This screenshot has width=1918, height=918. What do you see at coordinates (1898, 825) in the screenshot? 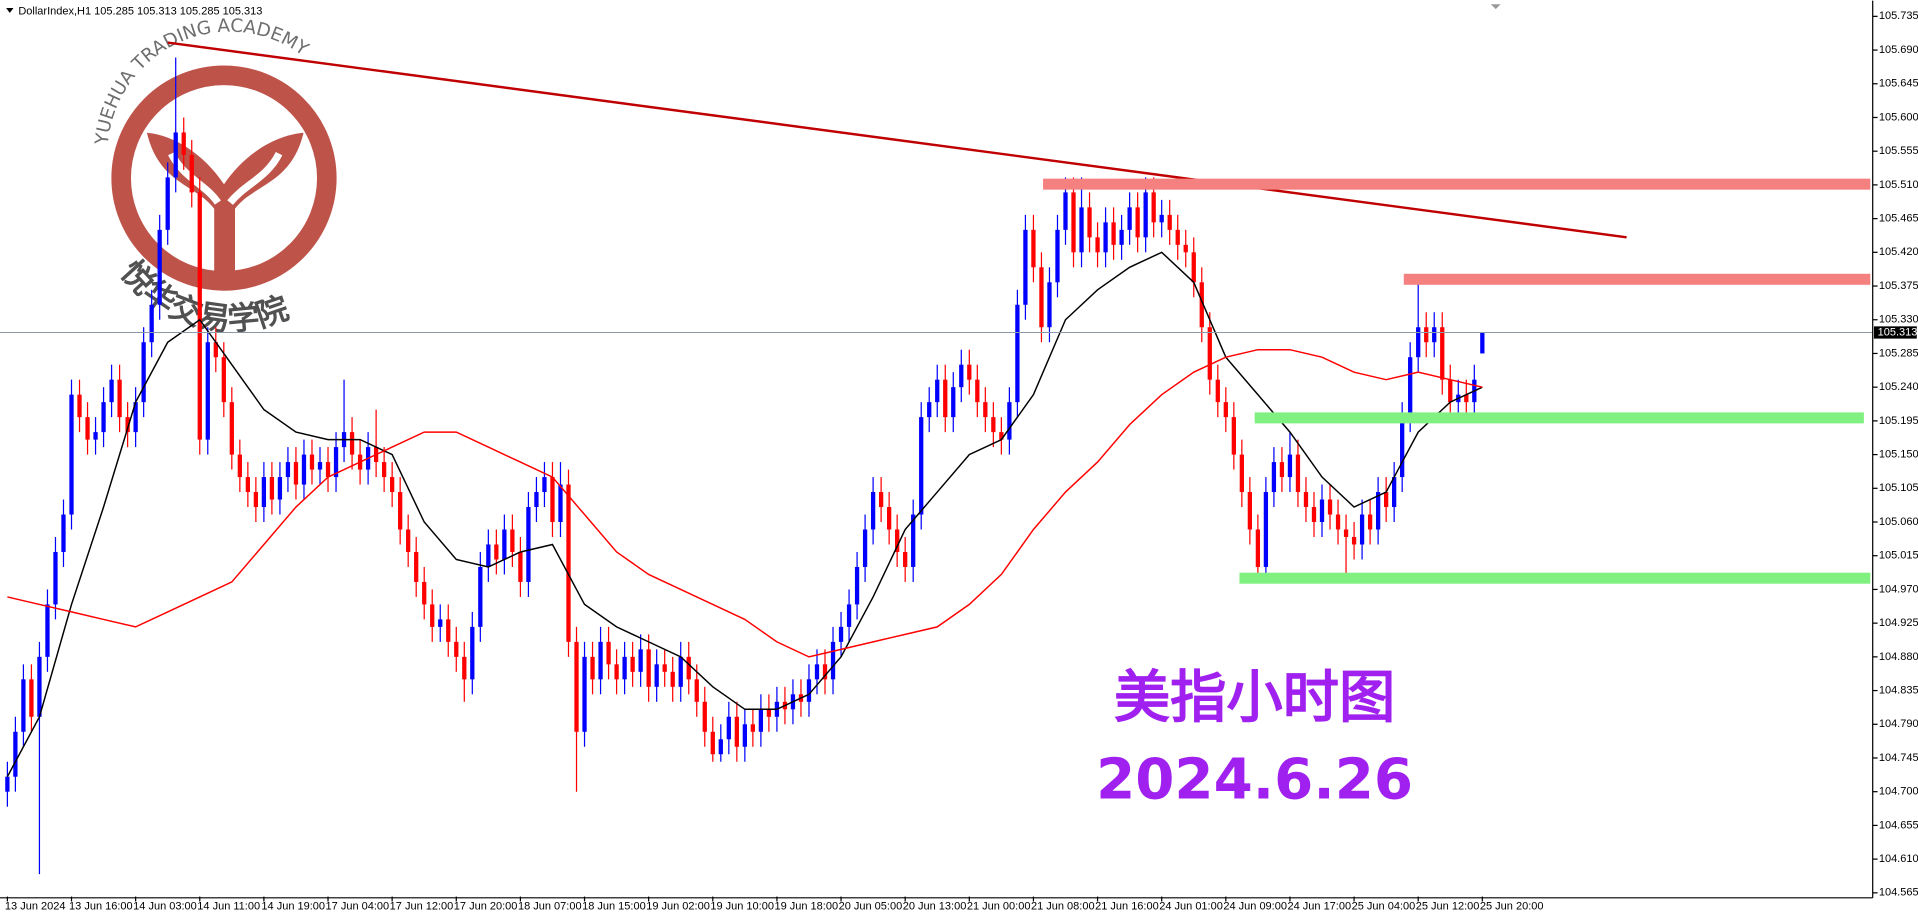
I see `y-tick-label: 104.655` at bounding box center [1898, 825].